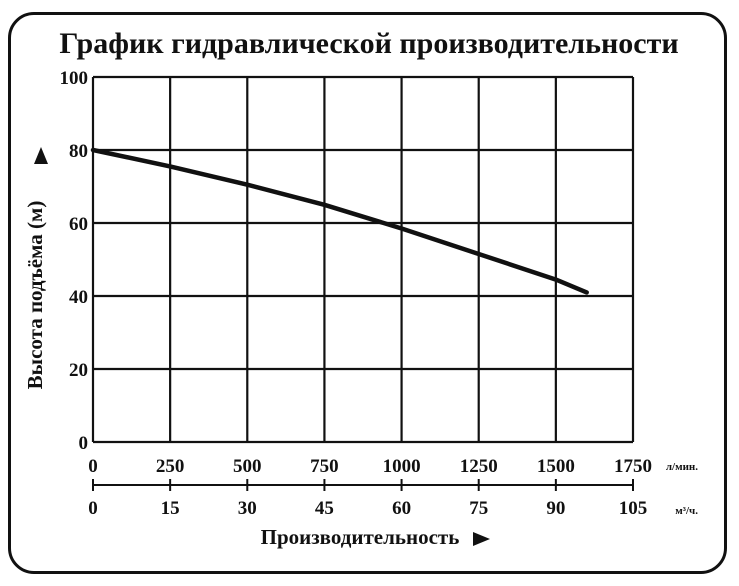 This screenshot has width=739, height=586. I want to click on y-tick-label: 40, so click(78, 297).